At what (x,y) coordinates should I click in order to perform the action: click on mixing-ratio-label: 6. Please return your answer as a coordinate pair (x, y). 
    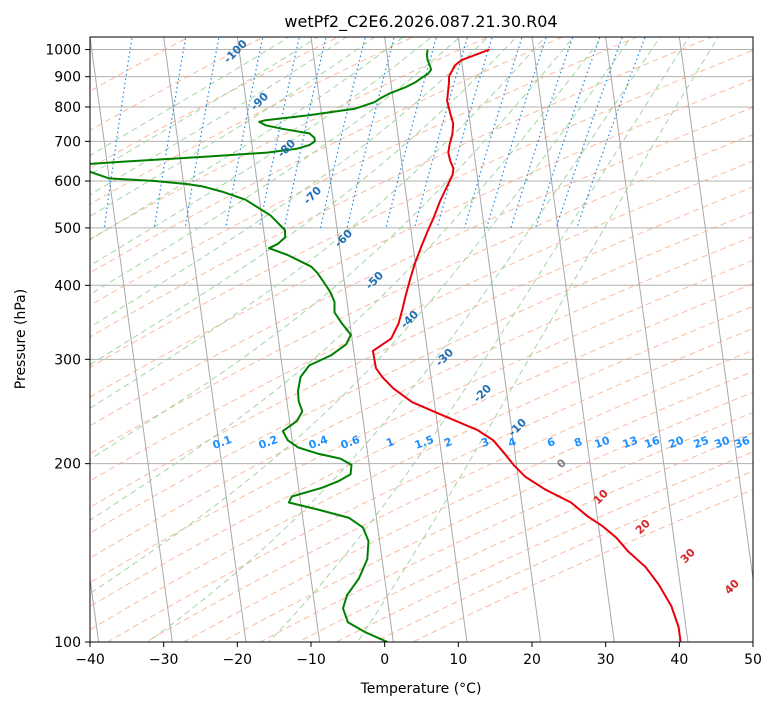
    Looking at the image, I should click on (551, 442).